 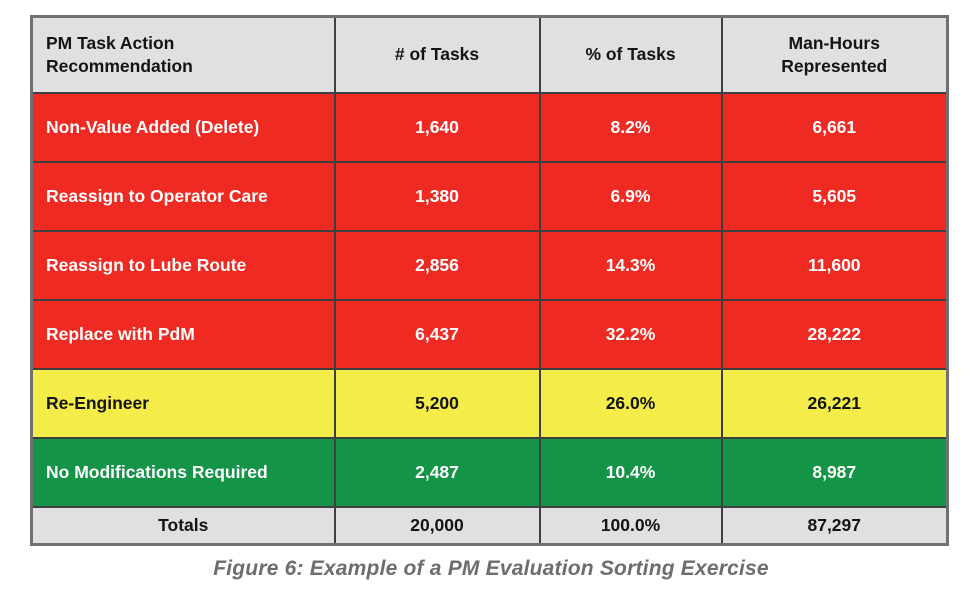 I want to click on tasks-cell: 2,856, so click(x=437, y=265).